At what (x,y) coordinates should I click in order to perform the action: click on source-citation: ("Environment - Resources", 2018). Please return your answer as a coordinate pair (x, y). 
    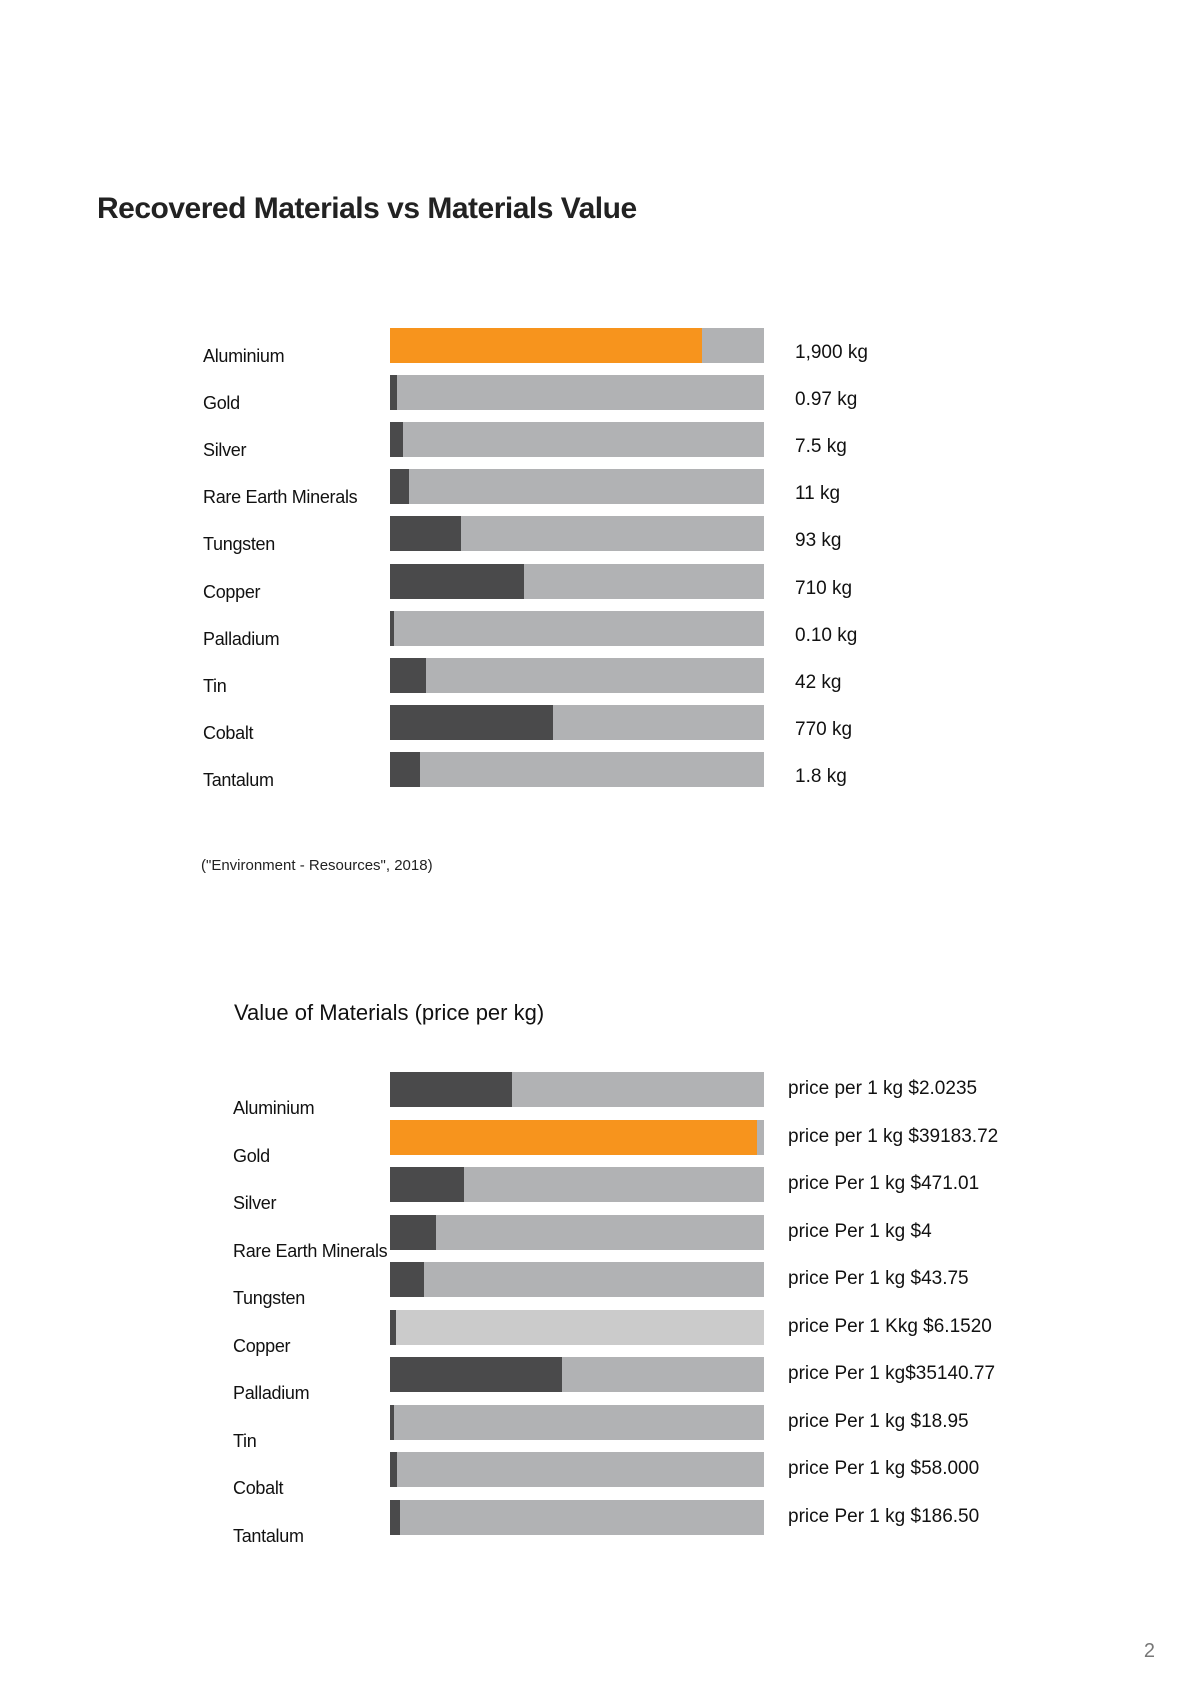
    Looking at the image, I should click on (317, 865).